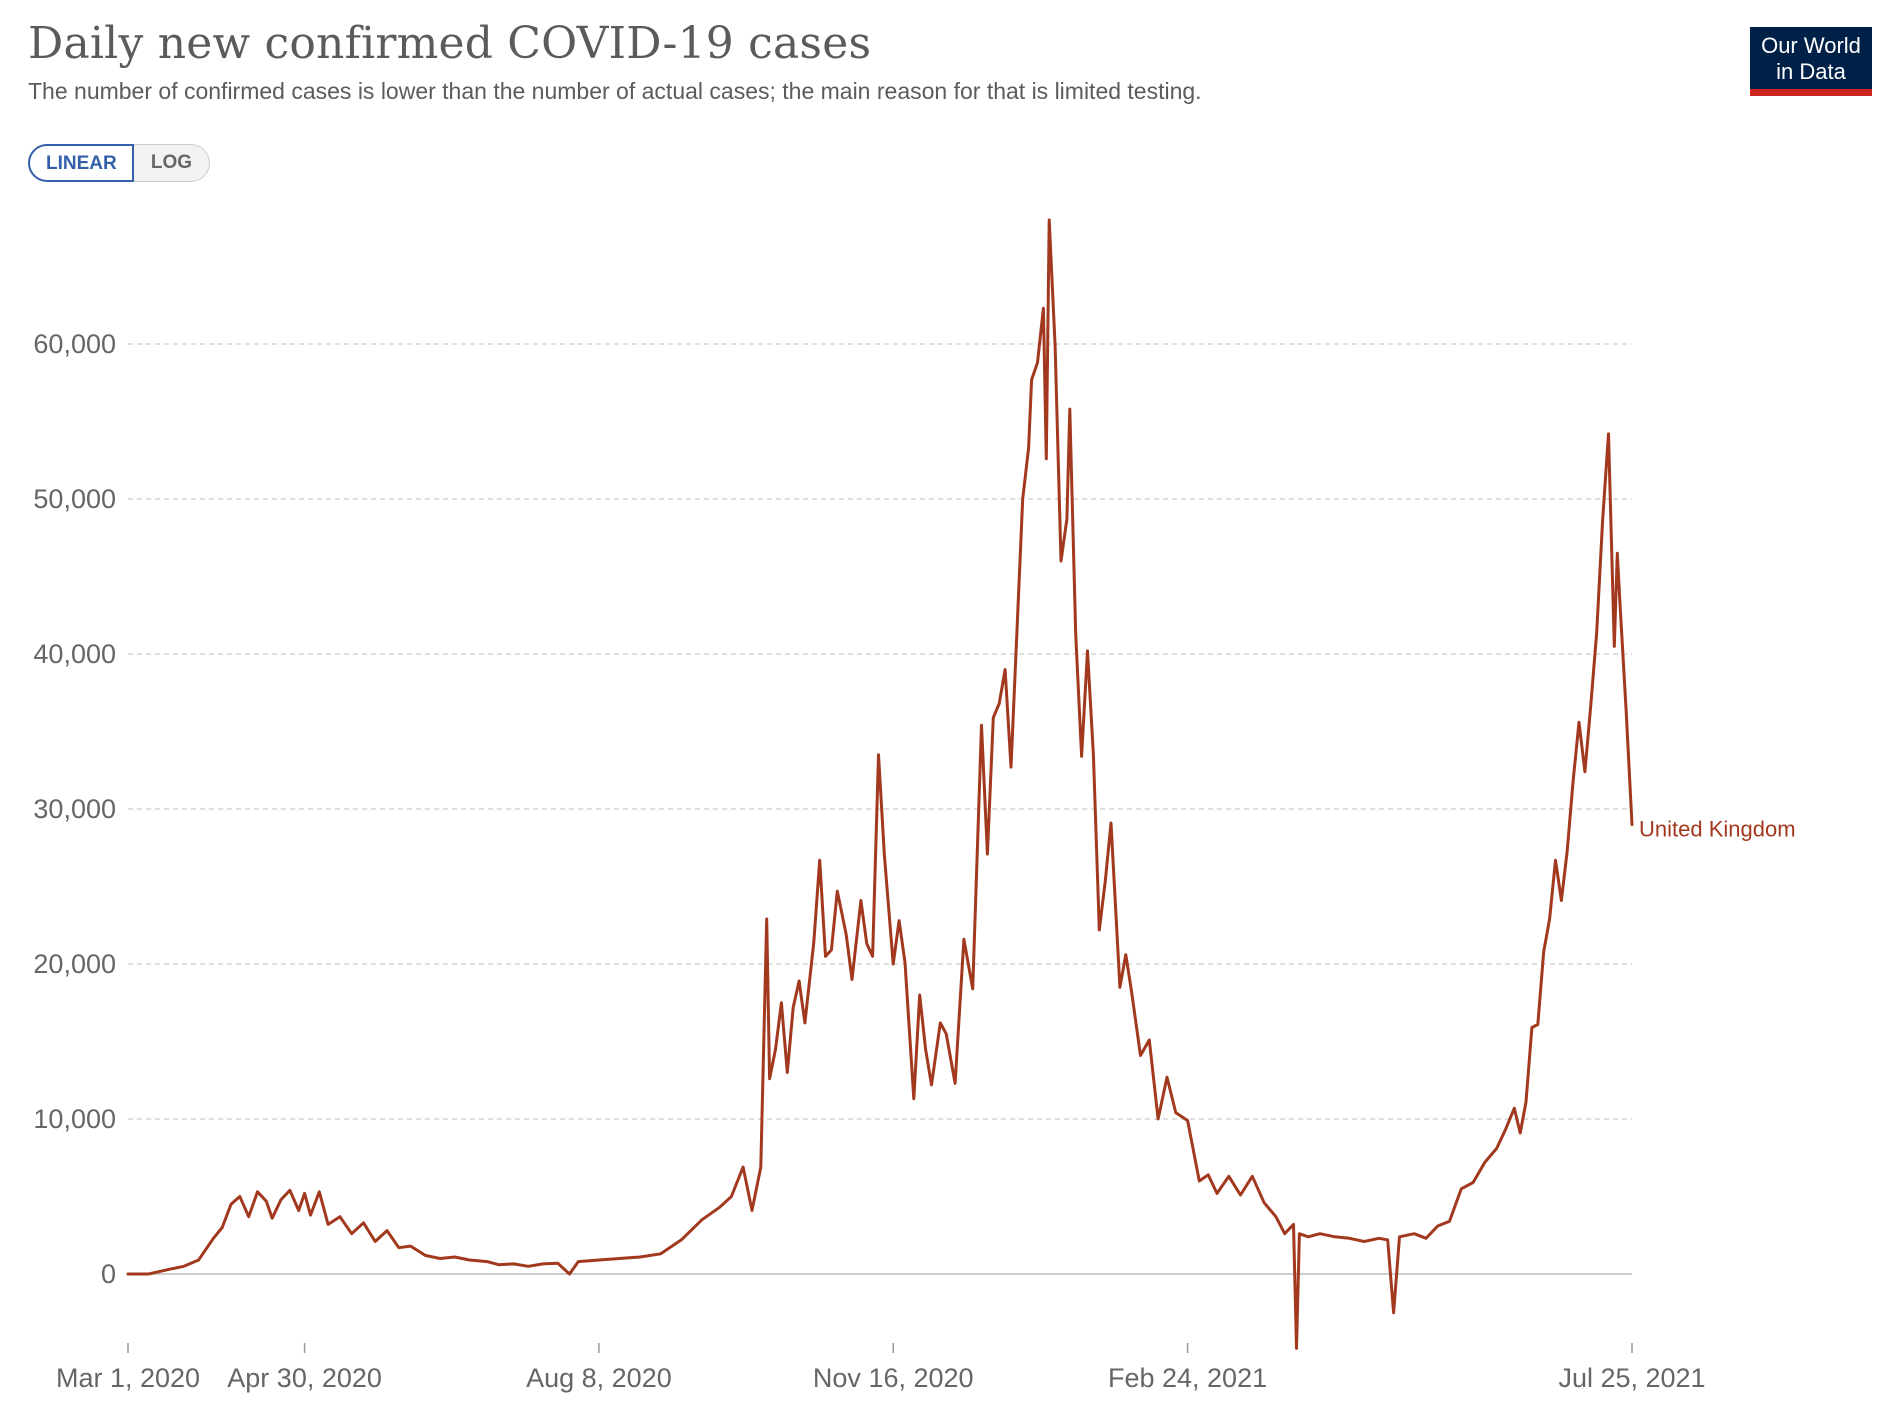 The width and height of the screenshot is (1904, 1422). I want to click on y-tick-label: 0, so click(108, 1274).